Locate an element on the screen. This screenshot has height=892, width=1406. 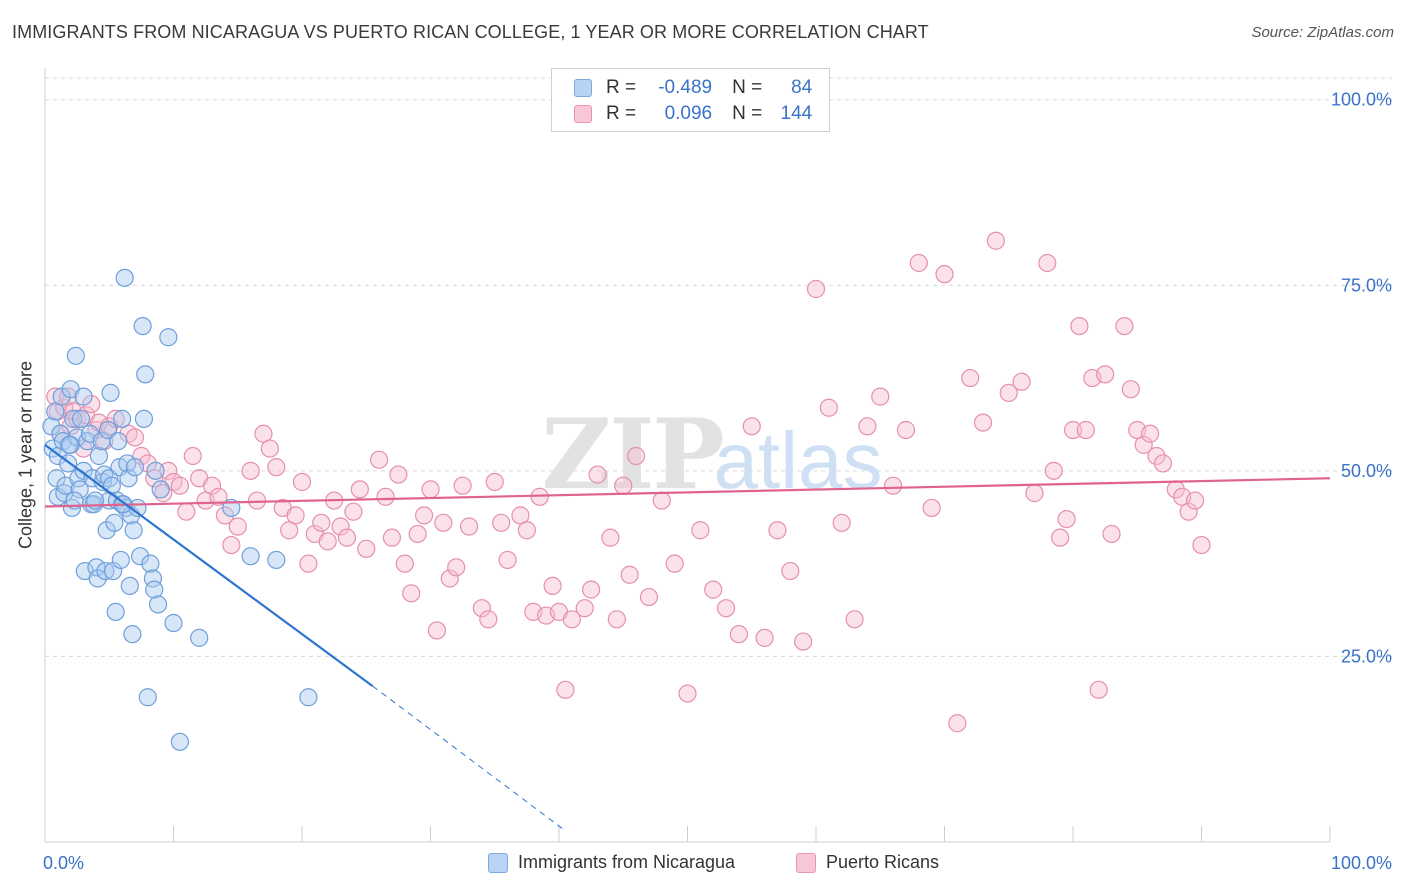
y-tick-label: 50.0% is located at coordinates (1366, 471).